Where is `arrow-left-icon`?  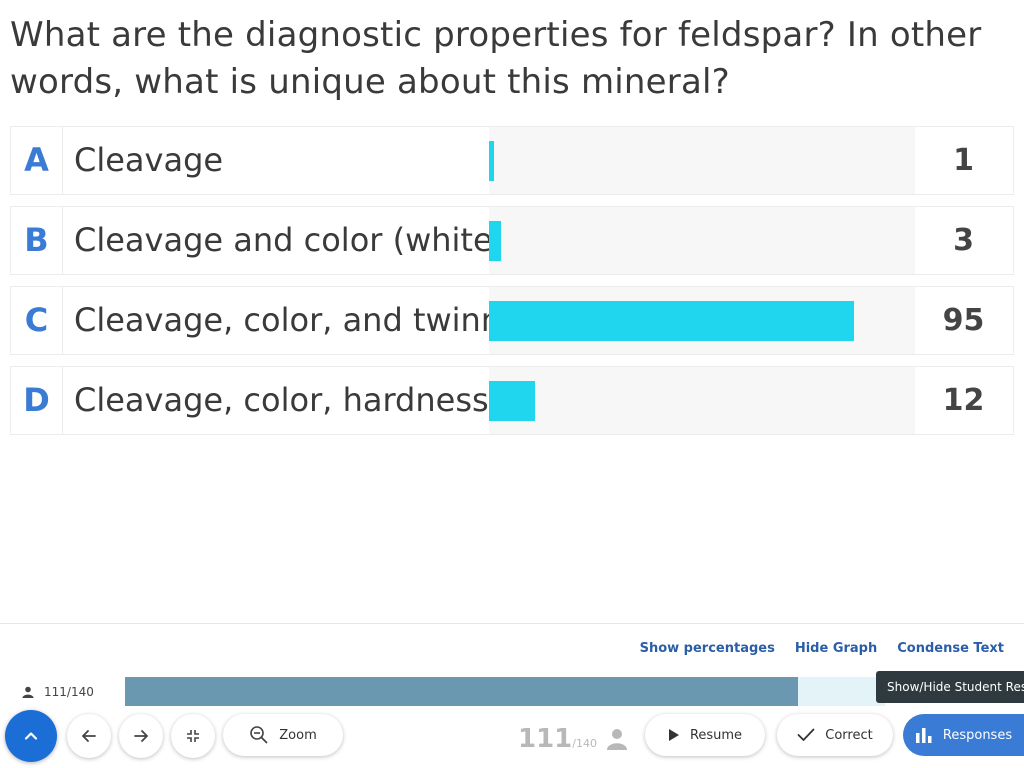
arrow-left-icon is located at coordinates (89, 736).